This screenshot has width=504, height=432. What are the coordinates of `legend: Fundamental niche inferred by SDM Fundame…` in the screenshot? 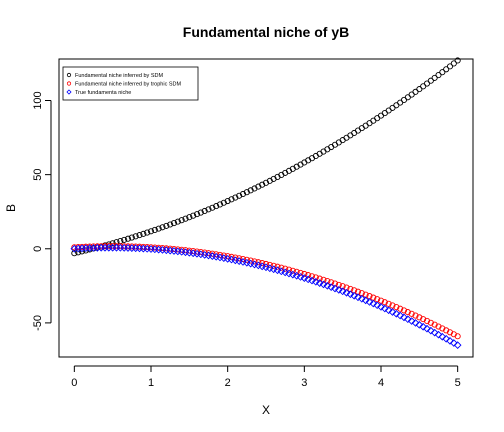 It's located at (130, 83).